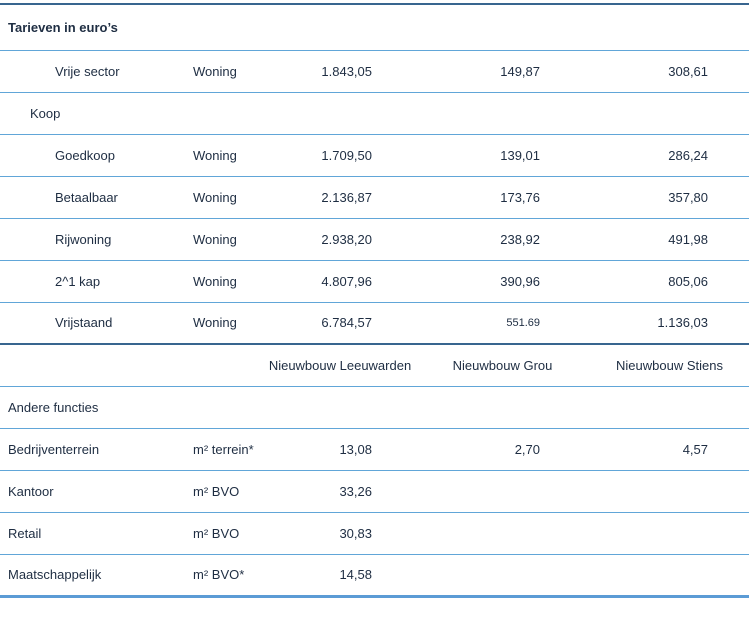 Image resolution: width=749 pixels, height=625 pixels. What do you see at coordinates (374, 197) in the screenshot?
I see `table-row: Betaalbaar Woning 2.136,87 173,76 357,80` at bounding box center [374, 197].